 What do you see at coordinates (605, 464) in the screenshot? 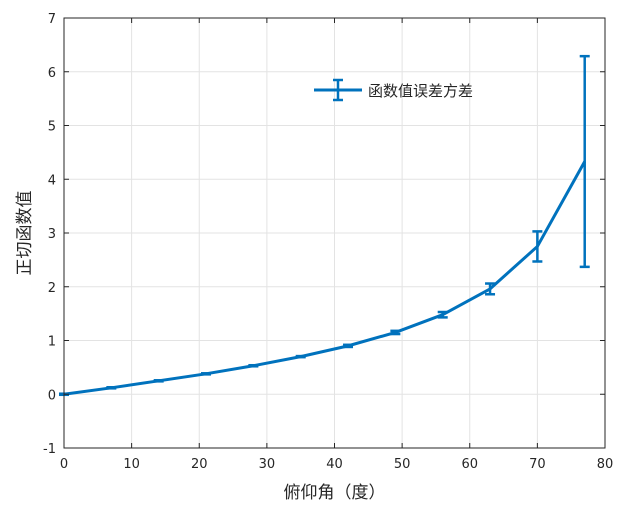
I see `x-tick-label: 80` at bounding box center [605, 464].